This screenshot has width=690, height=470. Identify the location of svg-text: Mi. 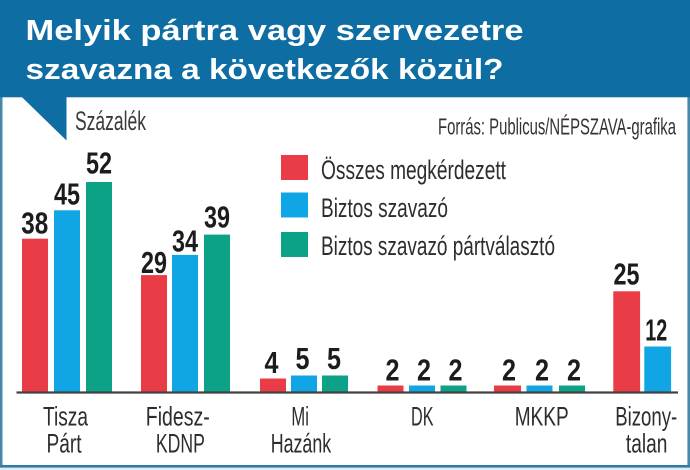
(300, 417).